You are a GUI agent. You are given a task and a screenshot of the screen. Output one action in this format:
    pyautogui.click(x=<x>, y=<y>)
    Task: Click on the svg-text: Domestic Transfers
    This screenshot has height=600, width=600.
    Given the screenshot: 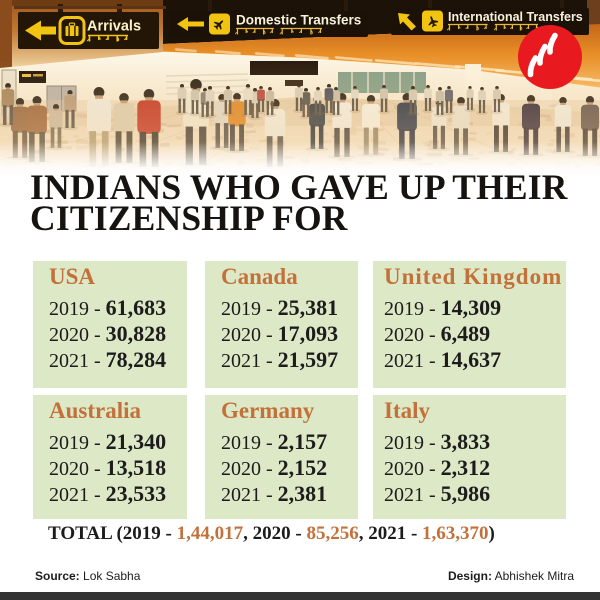 What is the action you would take?
    pyautogui.click(x=298, y=20)
    